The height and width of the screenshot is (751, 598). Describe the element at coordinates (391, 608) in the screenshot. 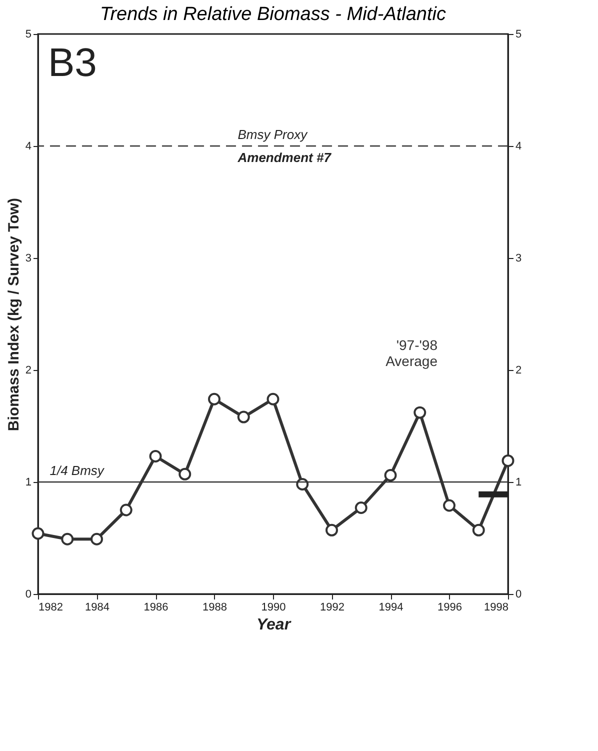

I see `x-tick-label: 1994` at that location.